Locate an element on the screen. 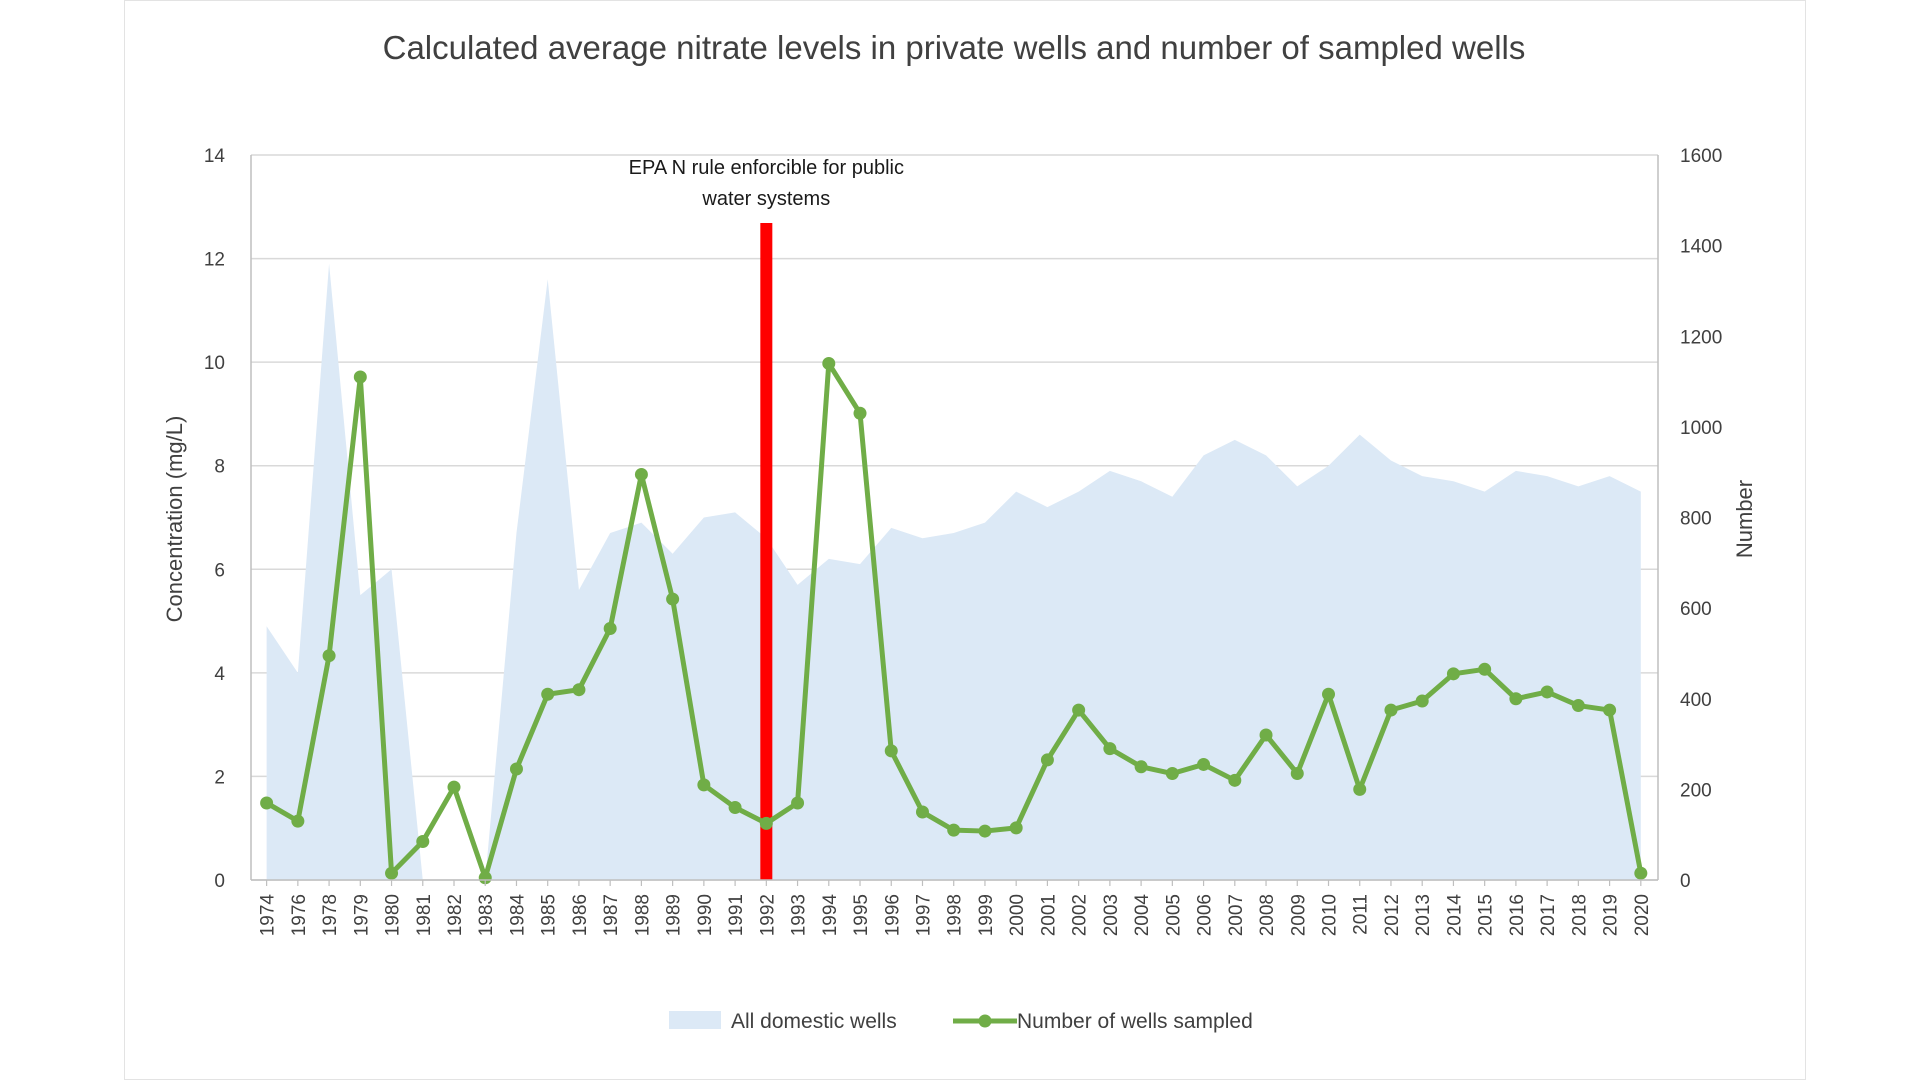 The width and height of the screenshot is (1920, 1081). x-tick-label: 1976 is located at coordinates (299, 915).